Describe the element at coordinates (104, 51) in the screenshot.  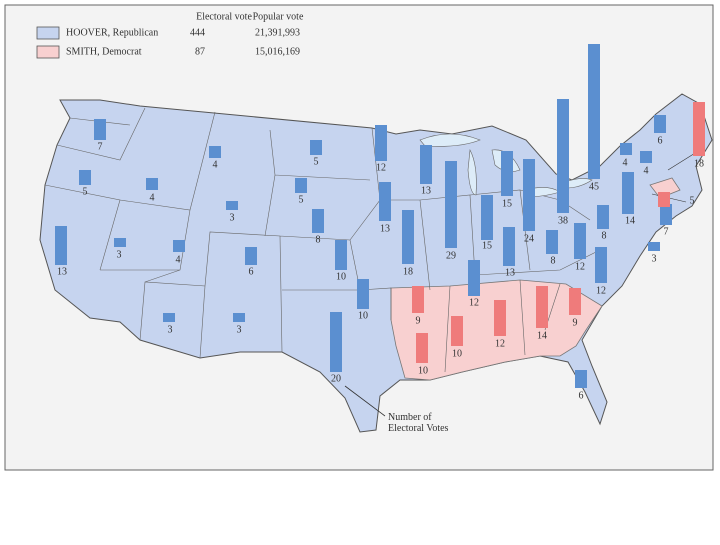
I see `legend-name: SMITH, Democrat` at that location.